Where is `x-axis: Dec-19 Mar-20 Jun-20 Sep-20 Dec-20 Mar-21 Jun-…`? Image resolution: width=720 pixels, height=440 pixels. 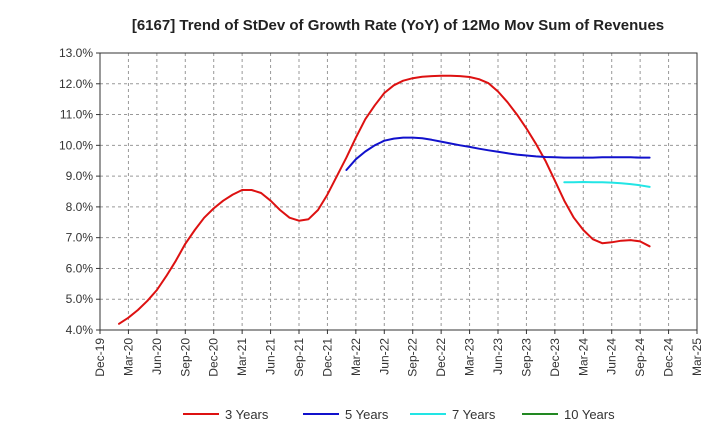
x-axis: Dec-19 Mar-20 Jun-20 Sep-20 Dec-20 Mar-21 Jun-… is located at coordinates (398, 353).